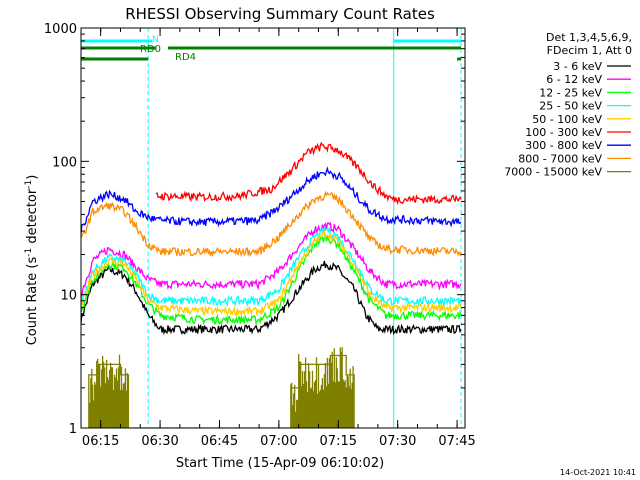  I want to click on footer-timestamp: 14-Oct-2021 10:41, so click(598, 472).